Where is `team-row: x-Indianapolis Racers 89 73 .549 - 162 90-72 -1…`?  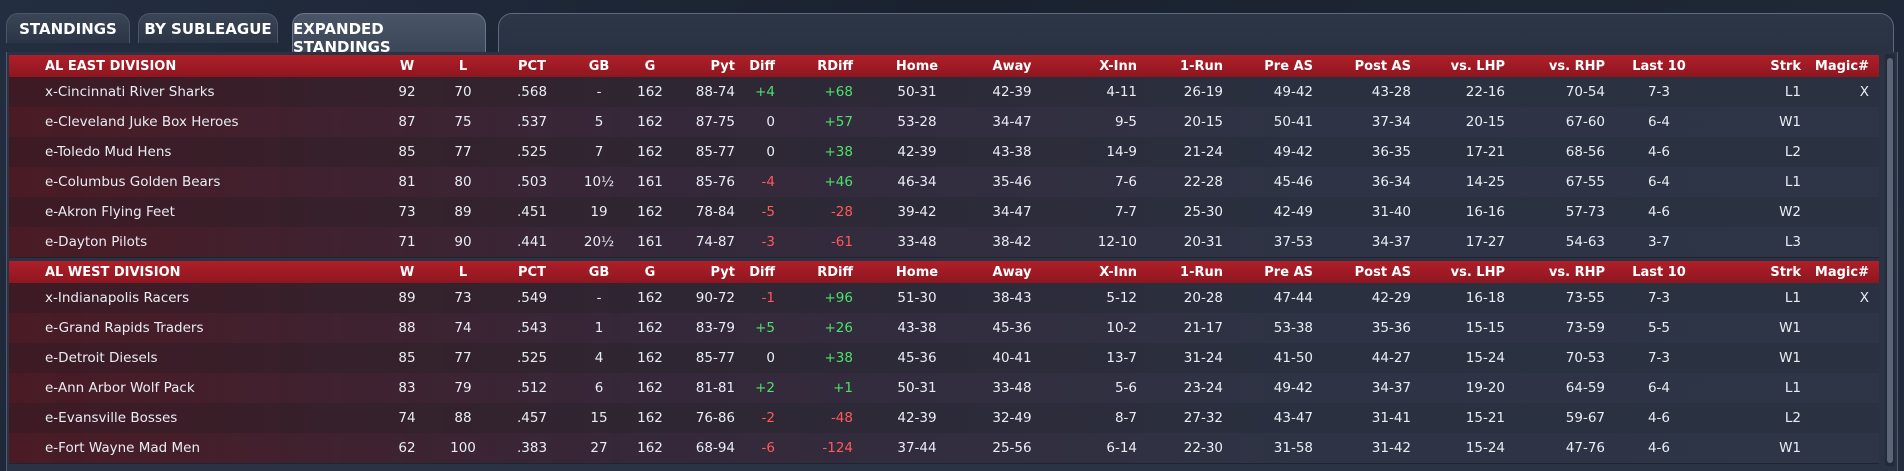 team-row: x-Indianapolis Racers 89 73 .549 - 162 90-72 -1… is located at coordinates (944, 298).